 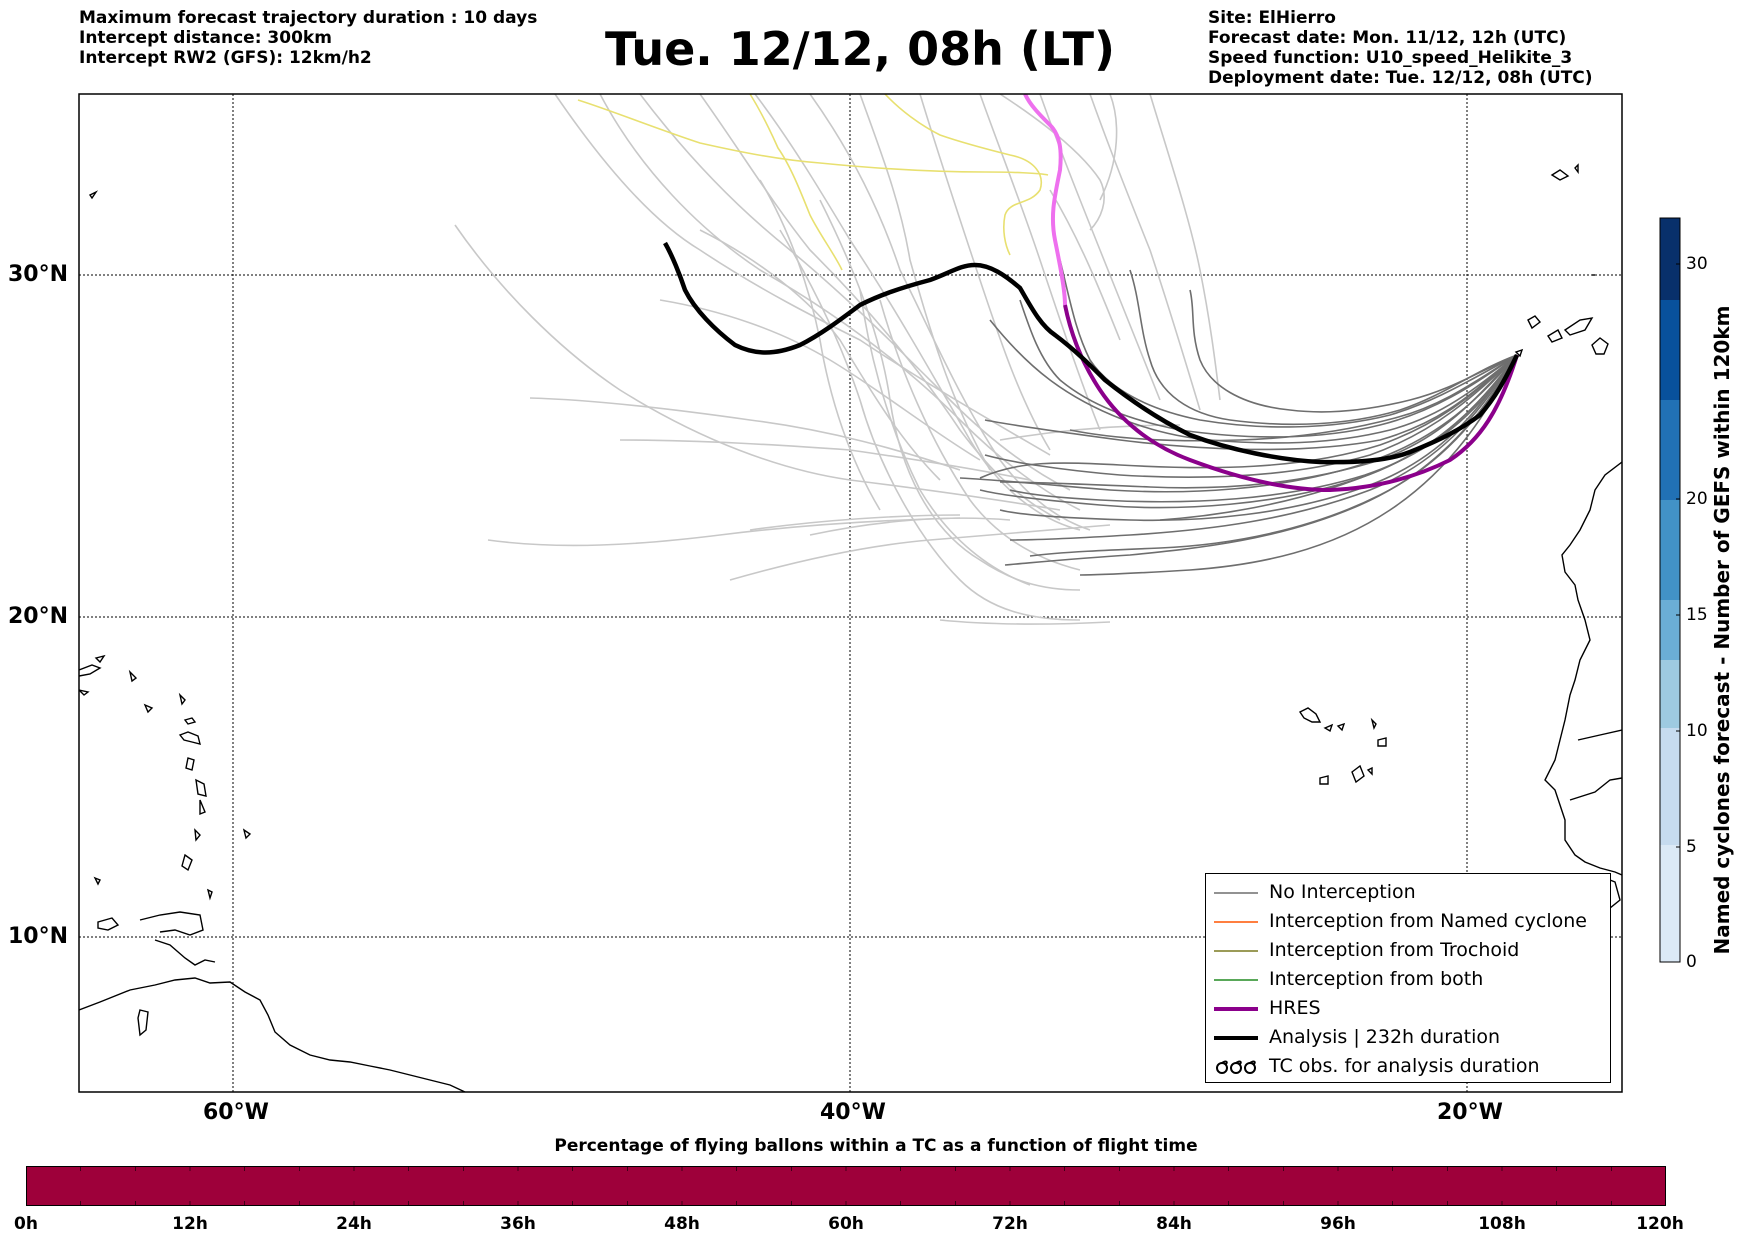 I want to click on lat-label-20n: 20°N, so click(x=38, y=616).